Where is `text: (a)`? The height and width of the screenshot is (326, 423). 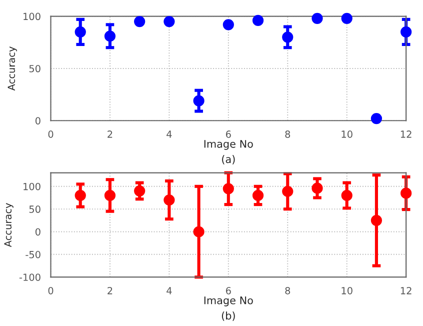 text: (a) is located at coordinates (228, 159).